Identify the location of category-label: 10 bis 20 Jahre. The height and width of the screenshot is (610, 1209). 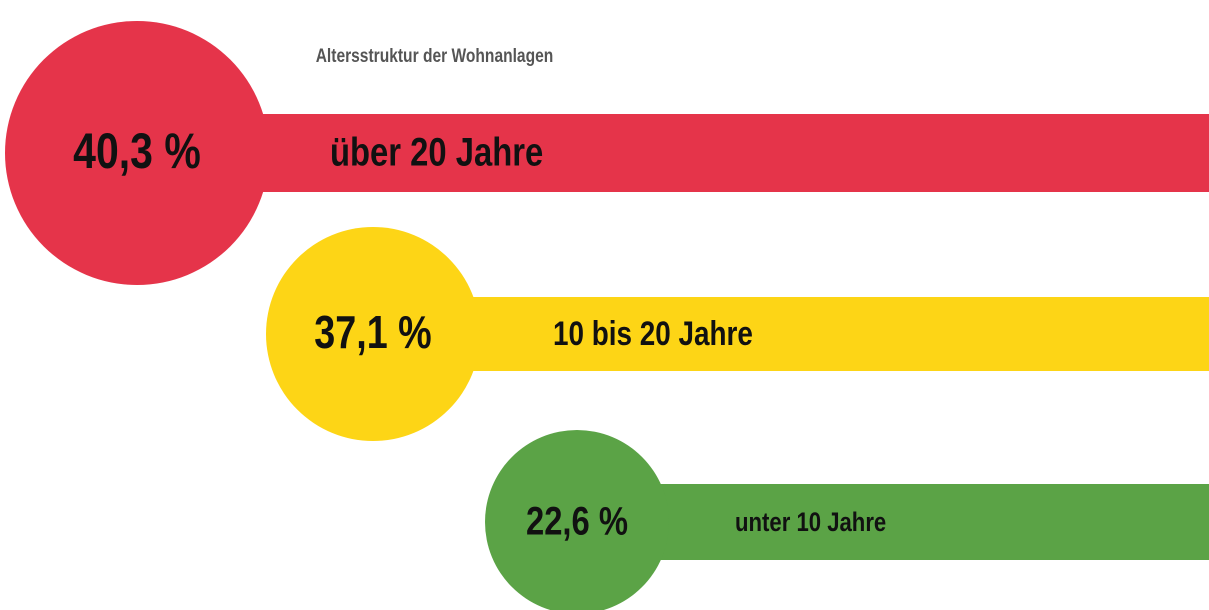
(653, 333).